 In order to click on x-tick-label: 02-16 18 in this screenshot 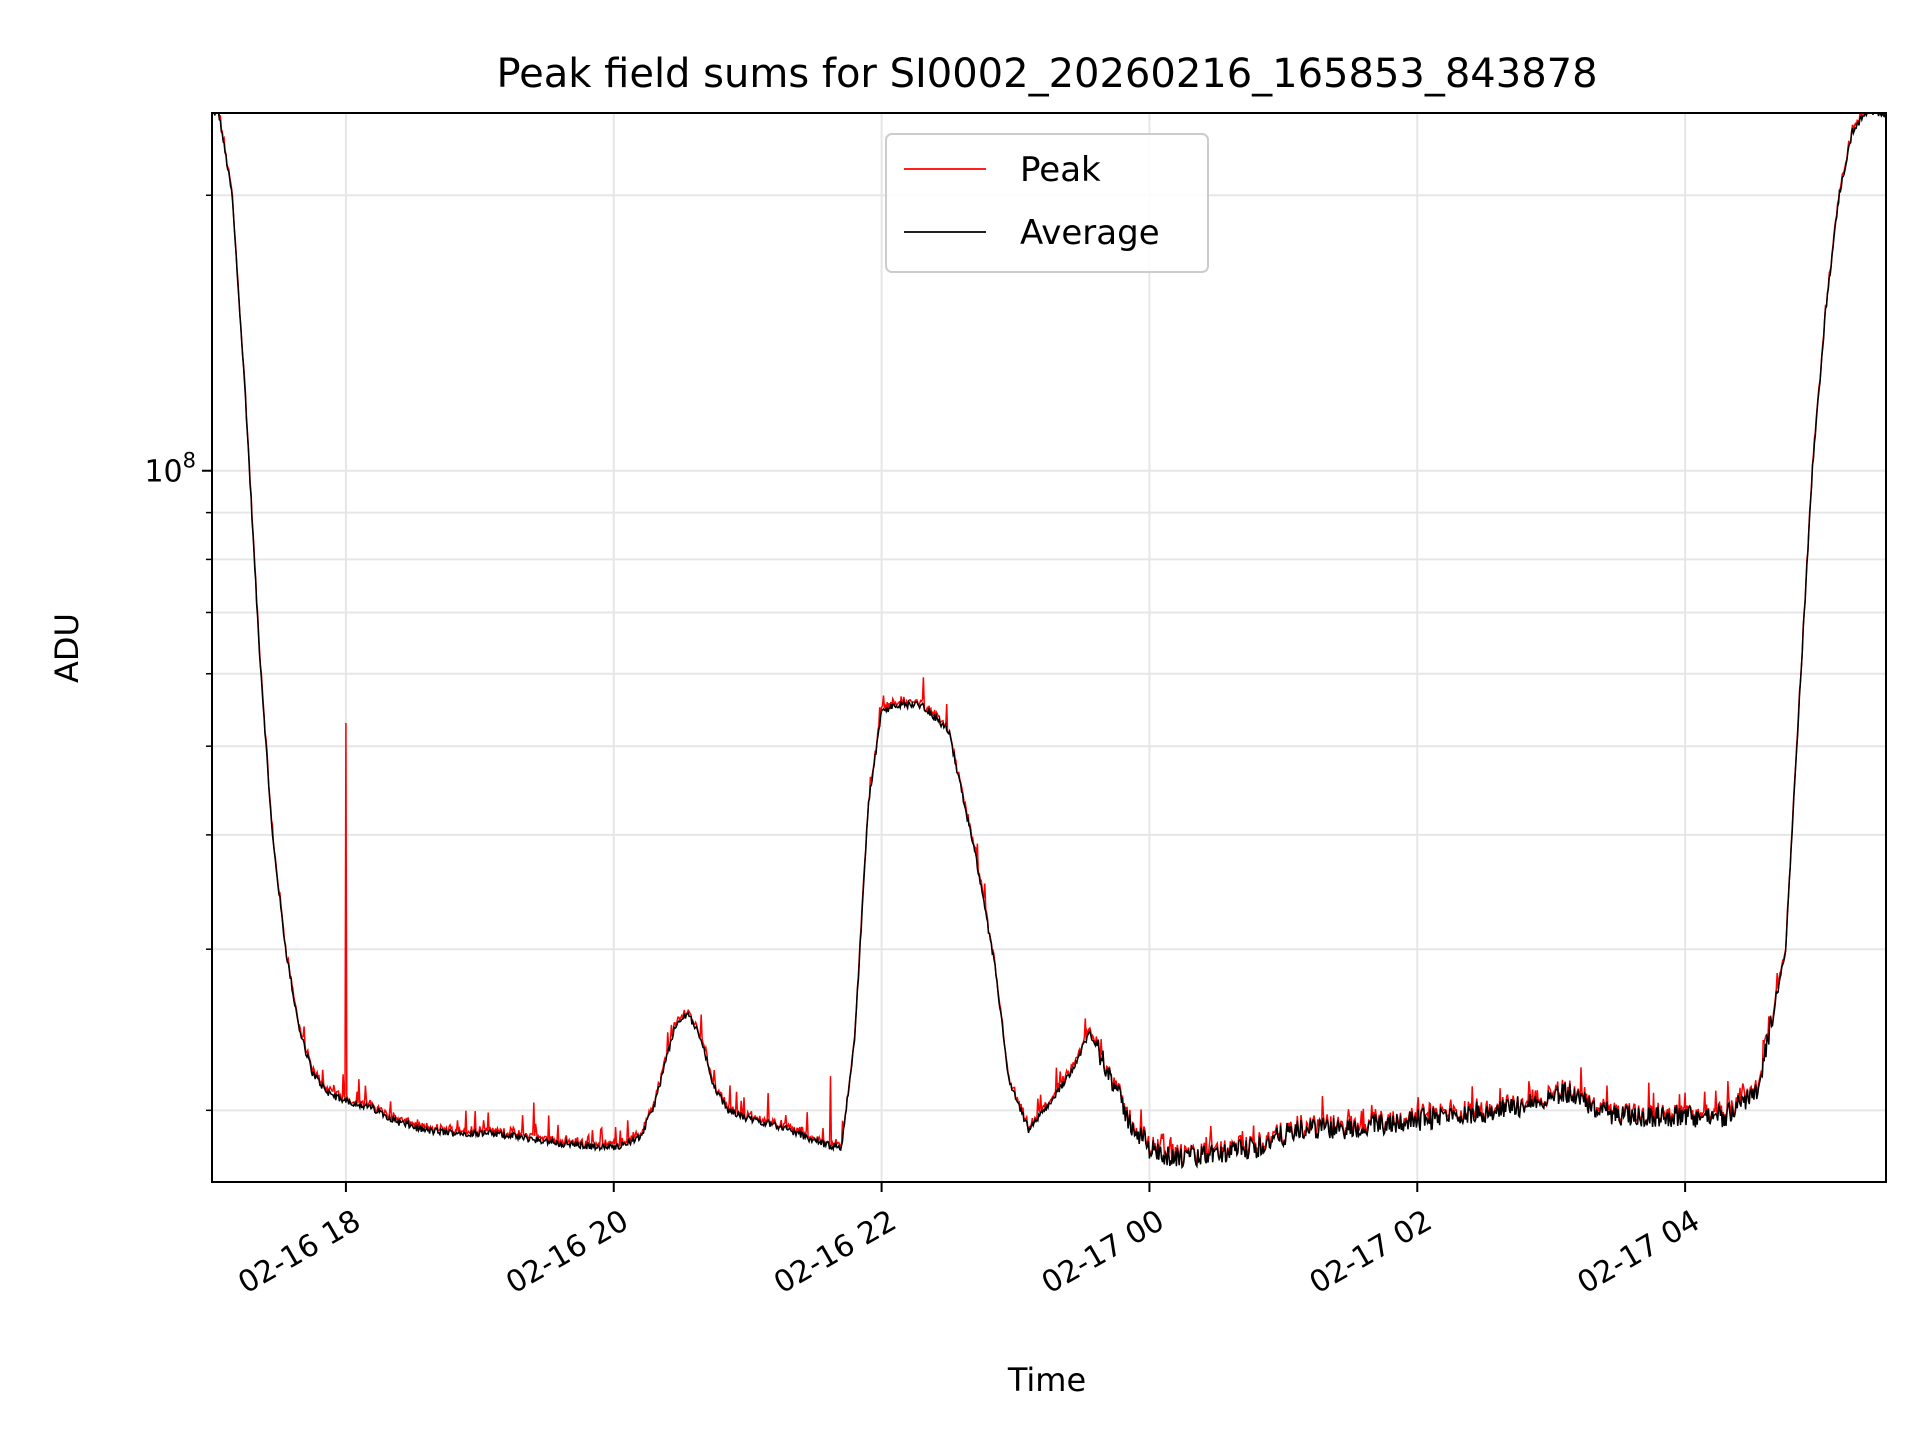, I will do `click(299, 1252)`.